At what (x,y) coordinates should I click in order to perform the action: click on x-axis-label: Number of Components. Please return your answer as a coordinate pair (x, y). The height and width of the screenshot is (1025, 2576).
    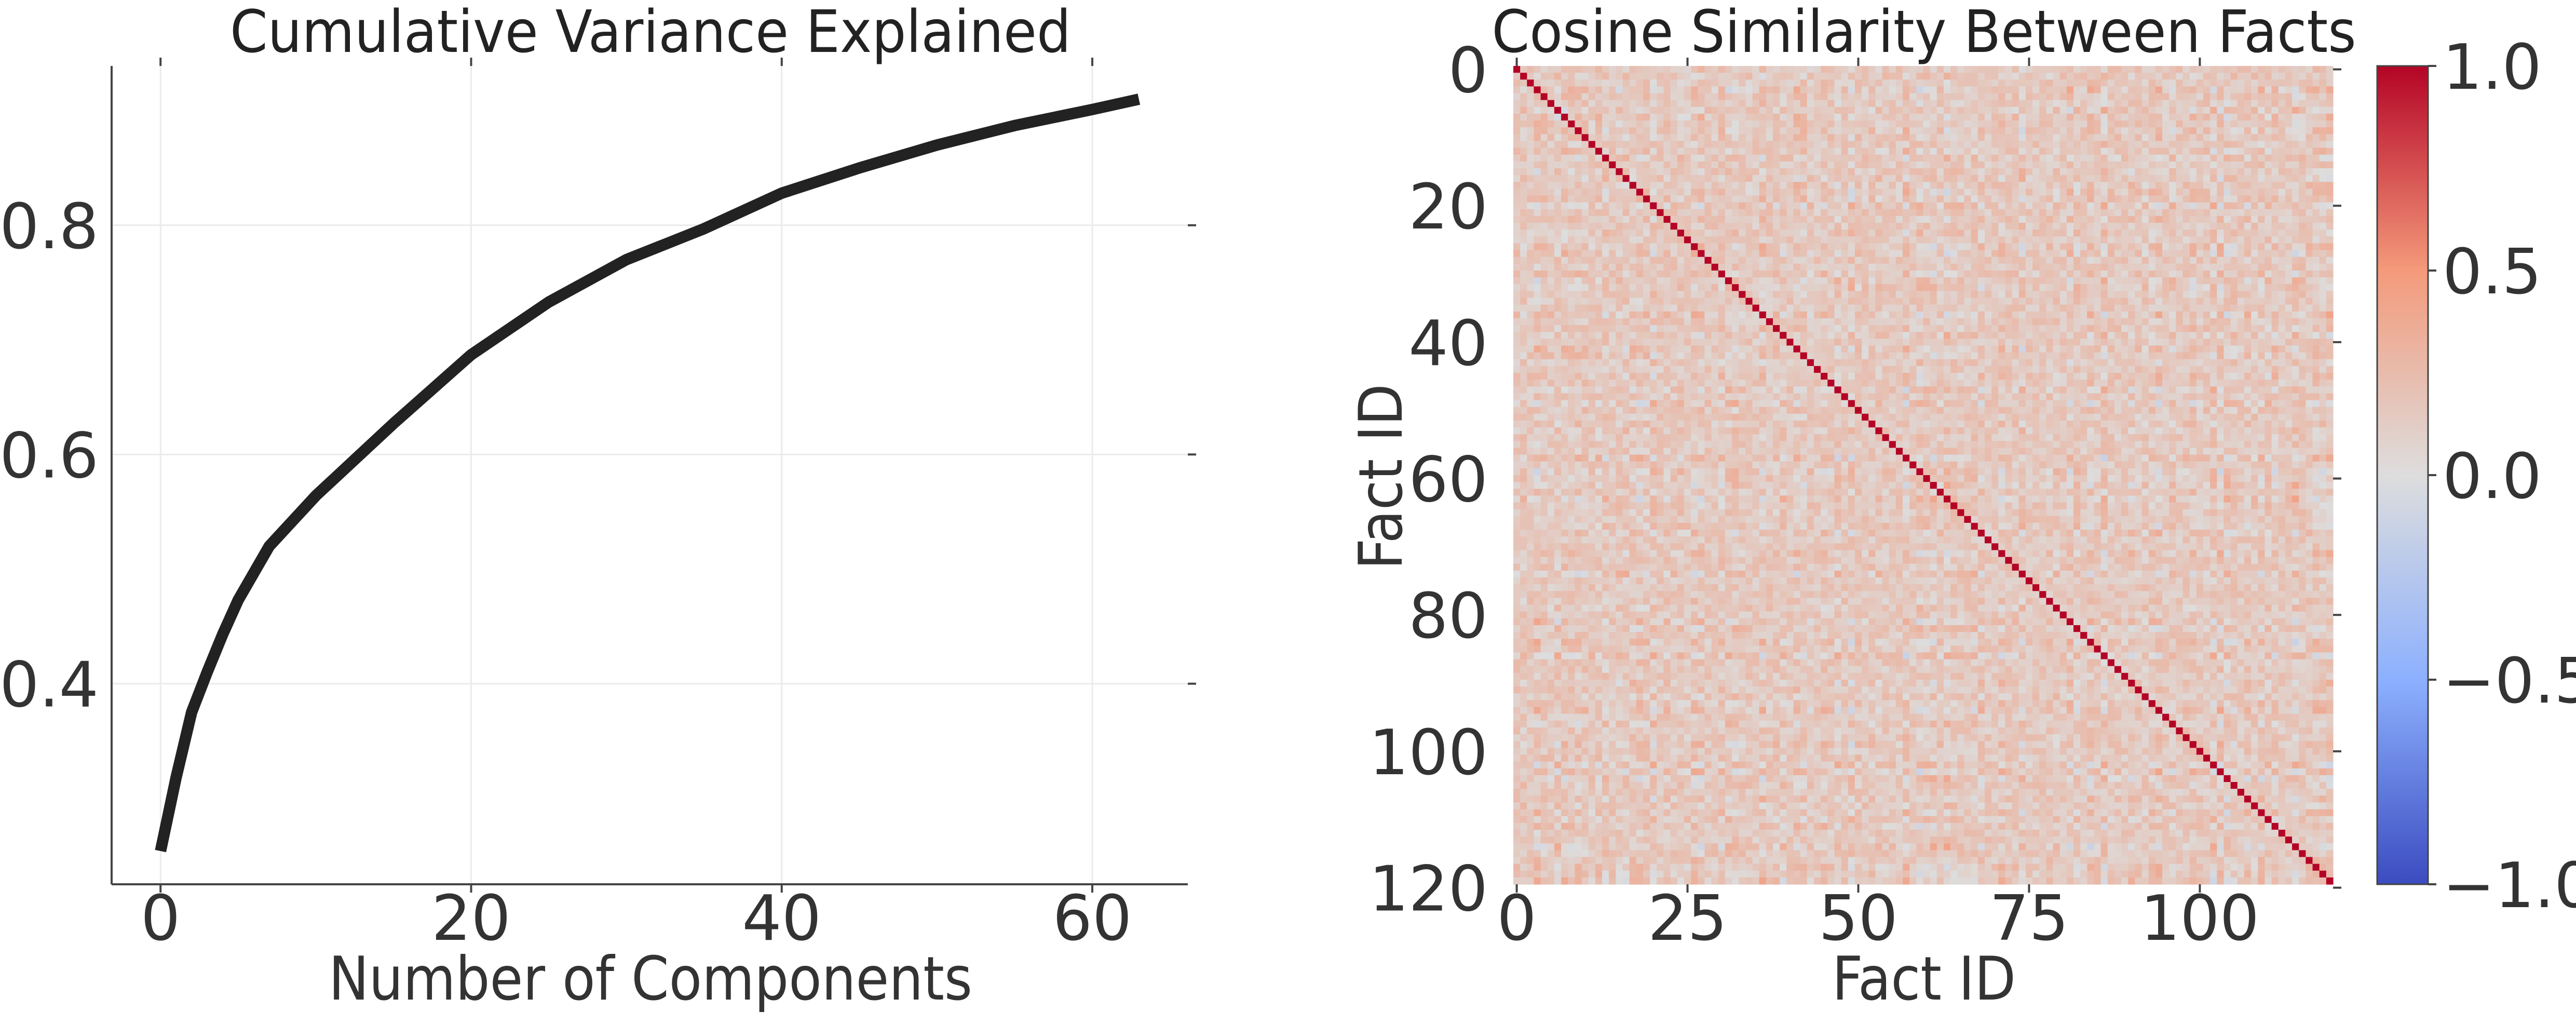
    Looking at the image, I should click on (650, 979).